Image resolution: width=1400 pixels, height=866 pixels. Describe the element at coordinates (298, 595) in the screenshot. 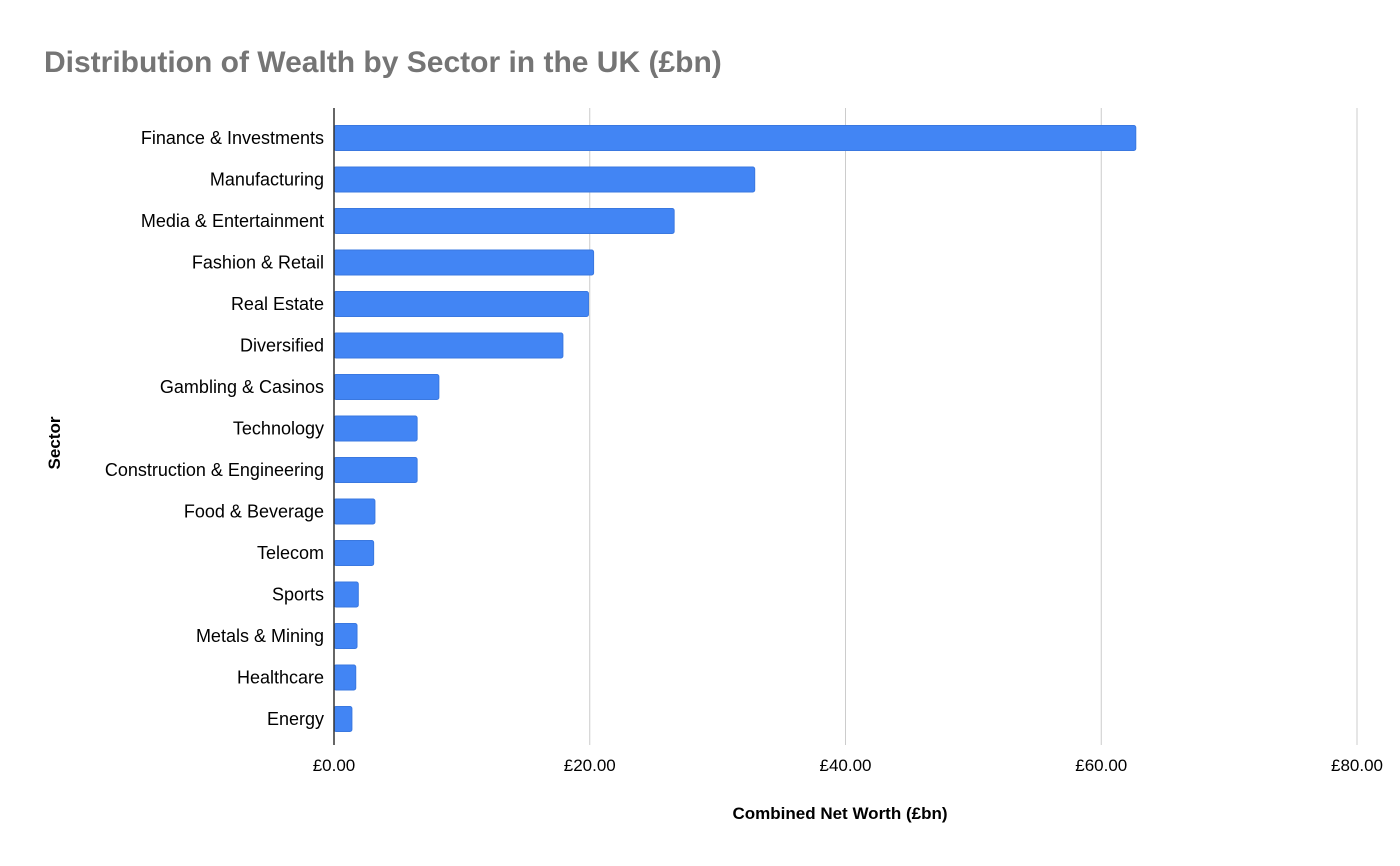

I see `category-label: Sports` at that location.